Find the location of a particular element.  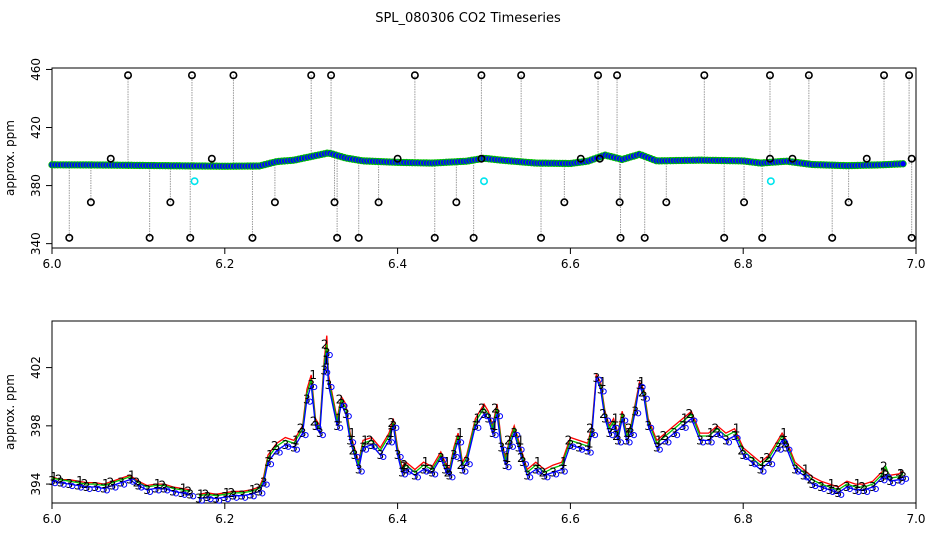

series-1-line is located at coordinates (121, 482).